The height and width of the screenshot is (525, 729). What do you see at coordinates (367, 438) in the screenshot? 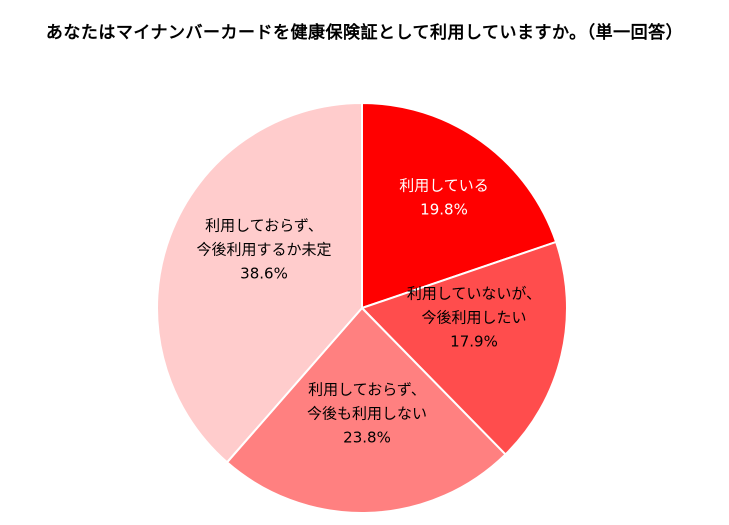
I see `slice-value-label-3: 23.8%` at bounding box center [367, 438].